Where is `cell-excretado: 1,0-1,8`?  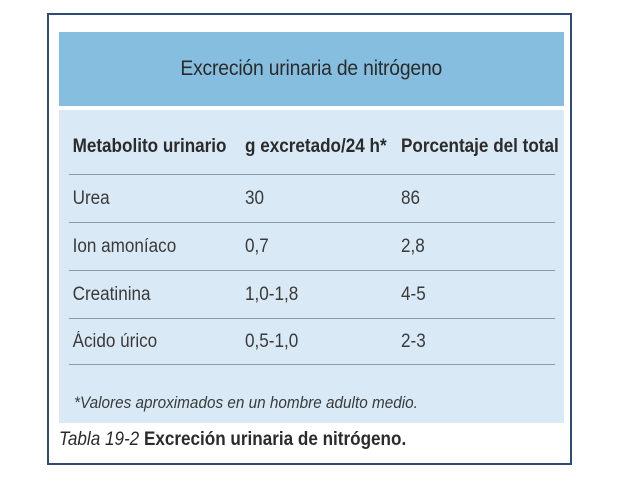
cell-excretado: 1,0-1,8 is located at coordinates (272, 294).